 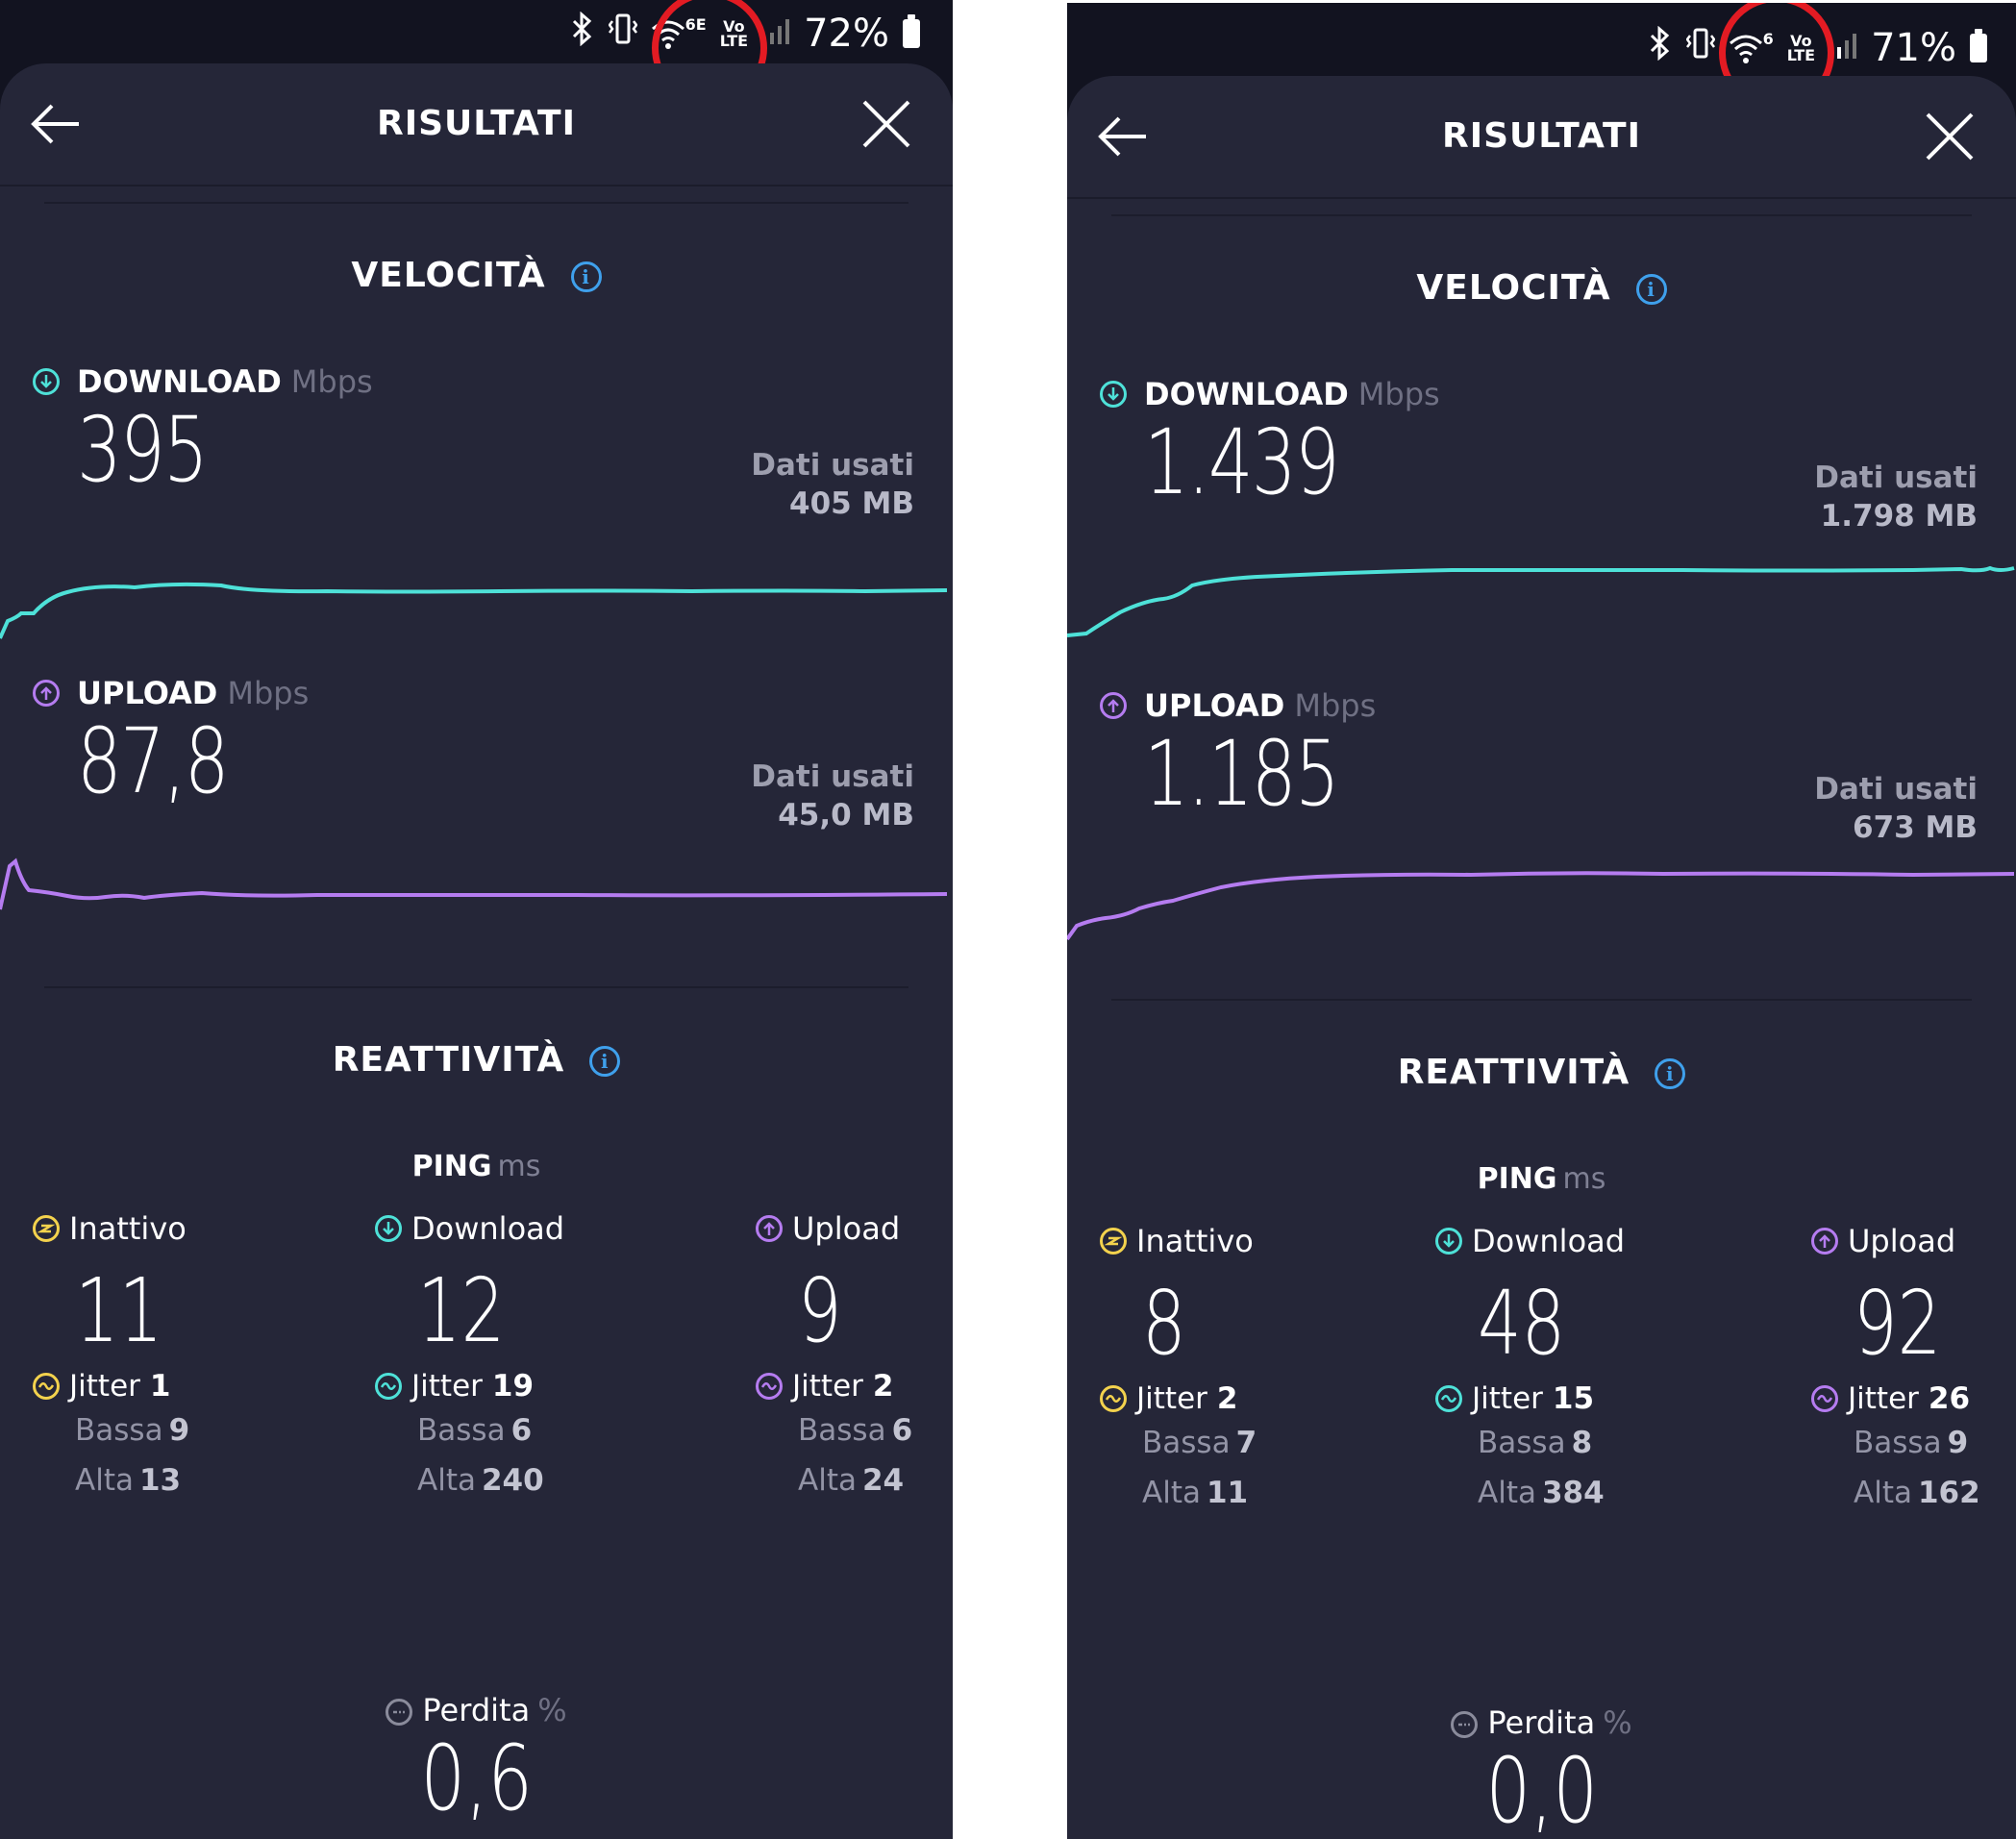 I want to click on ping-download-high: Alta 384, so click(x=1601, y=1493).